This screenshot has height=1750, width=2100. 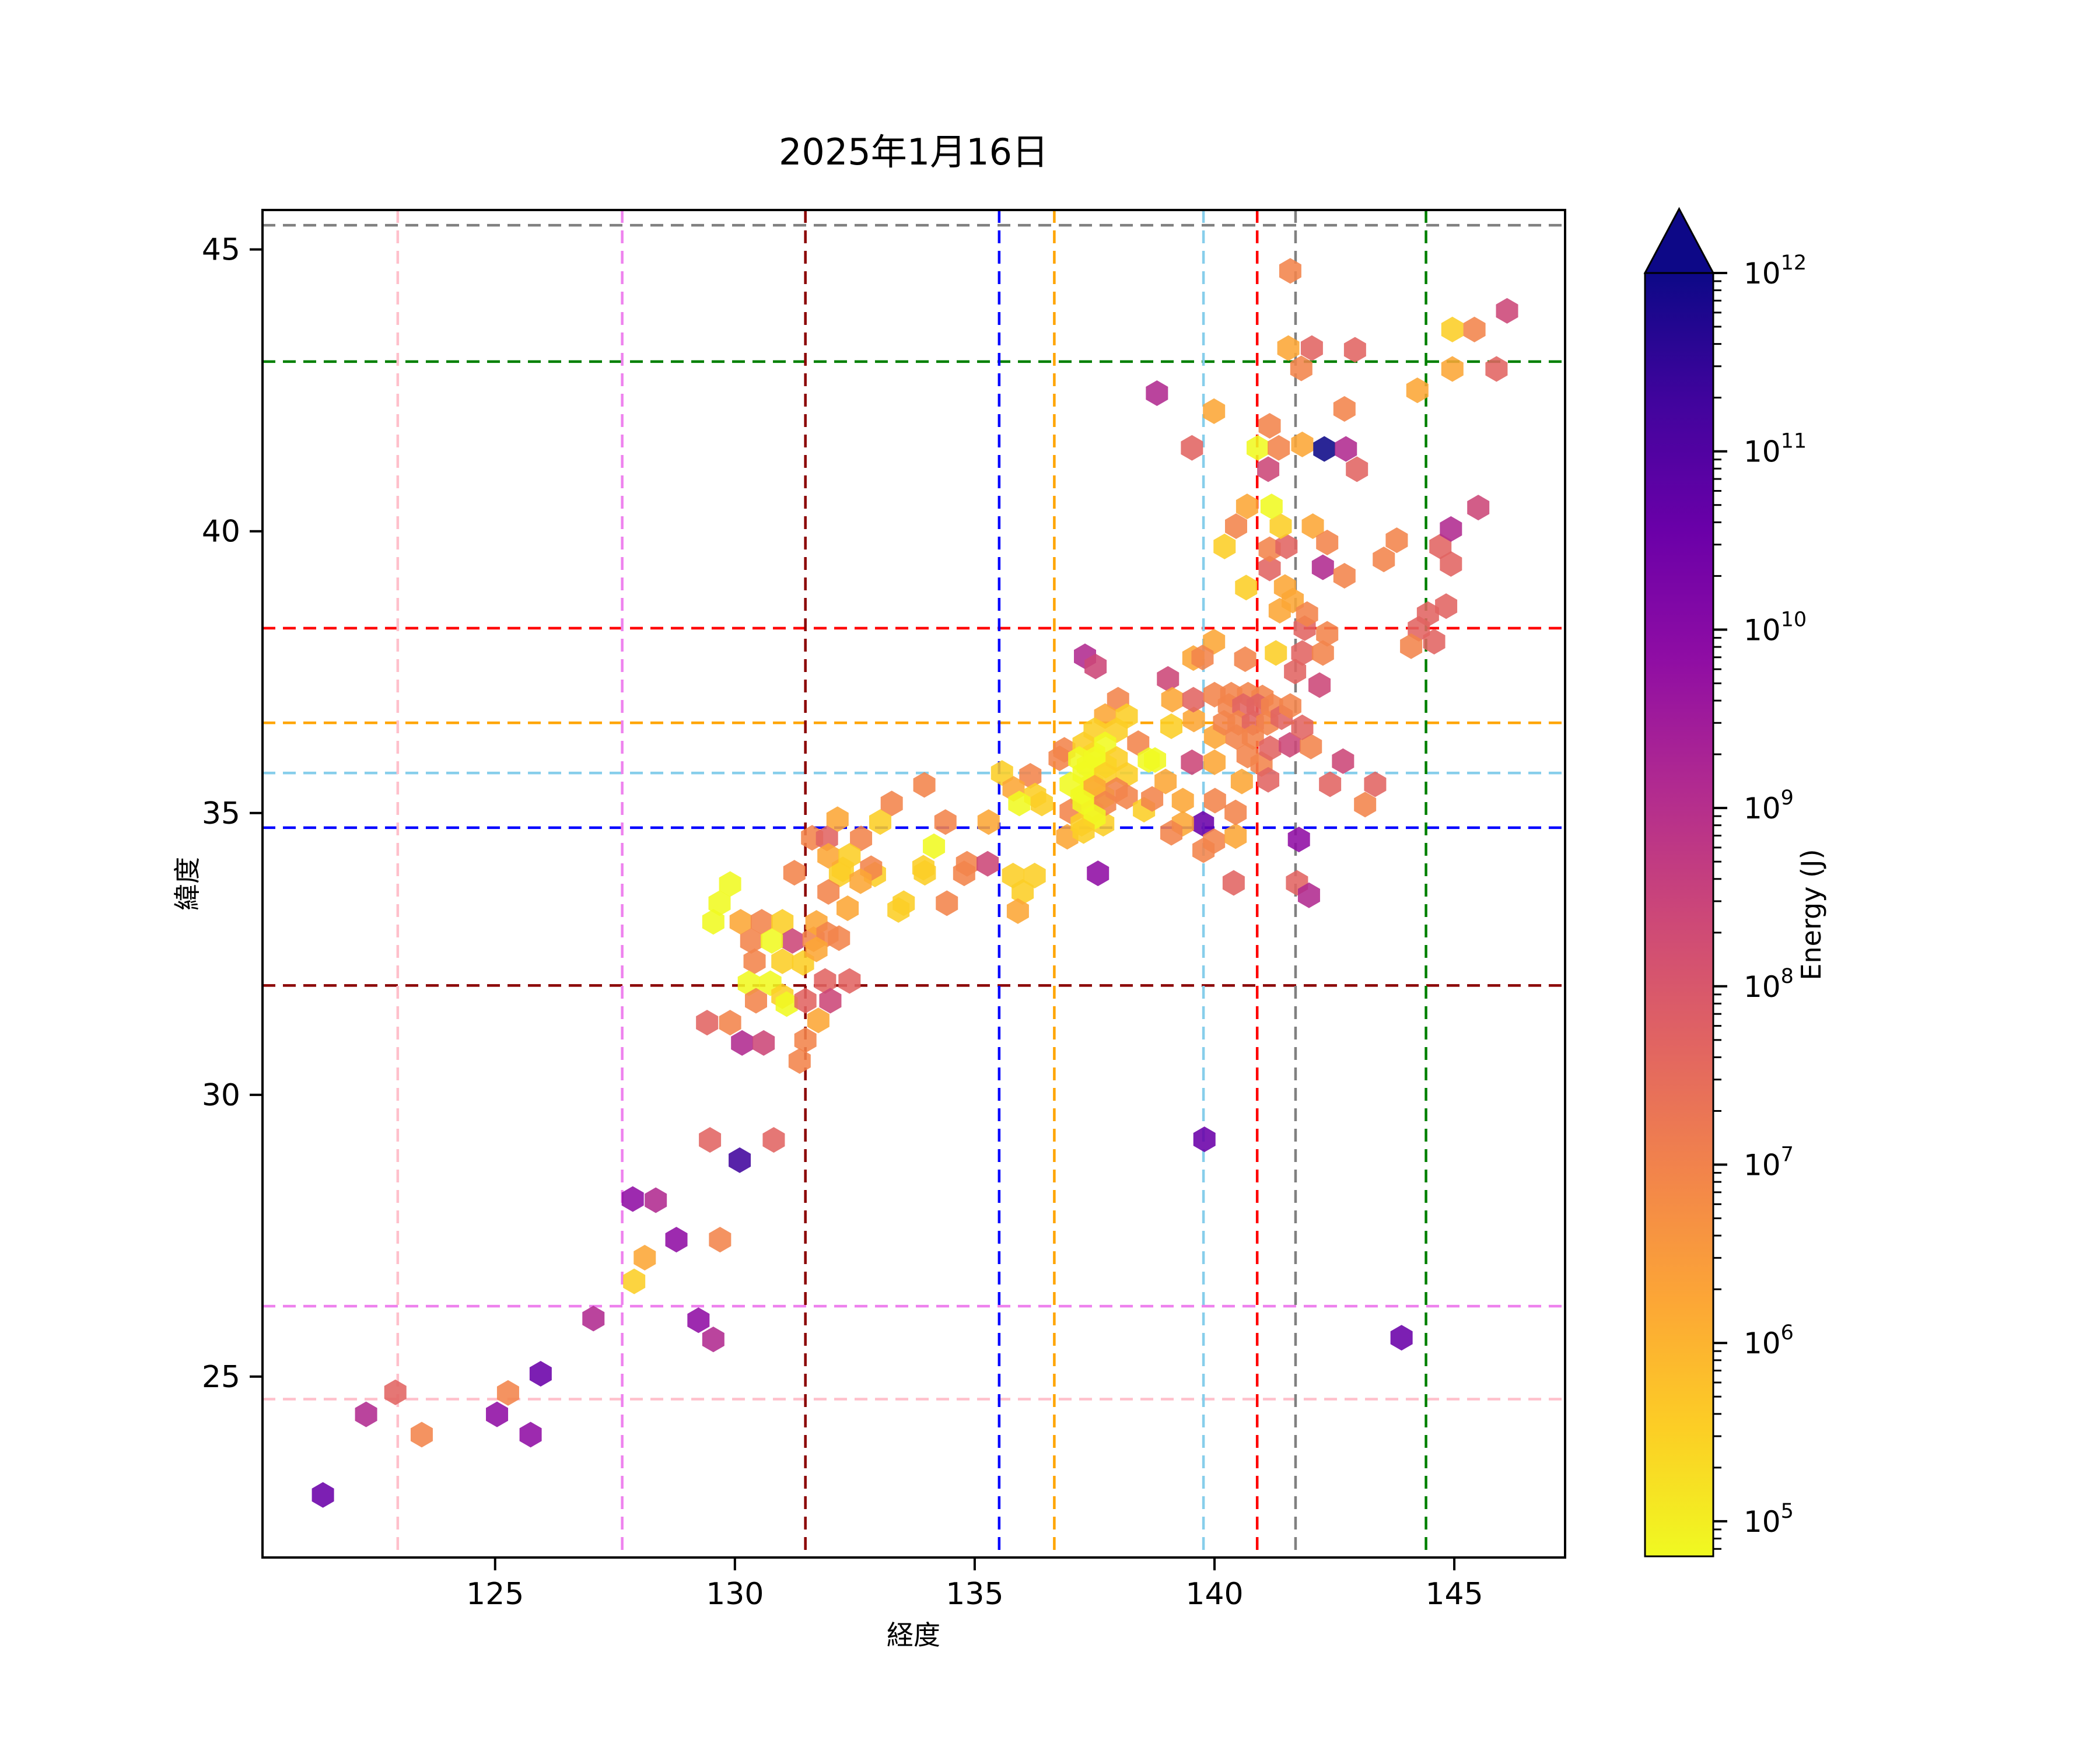 What do you see at coordinates (1775, 627) in the screenshot?
I see `colorbar-tick-label: 10¹⁰` at bounding box center [1775, 627].